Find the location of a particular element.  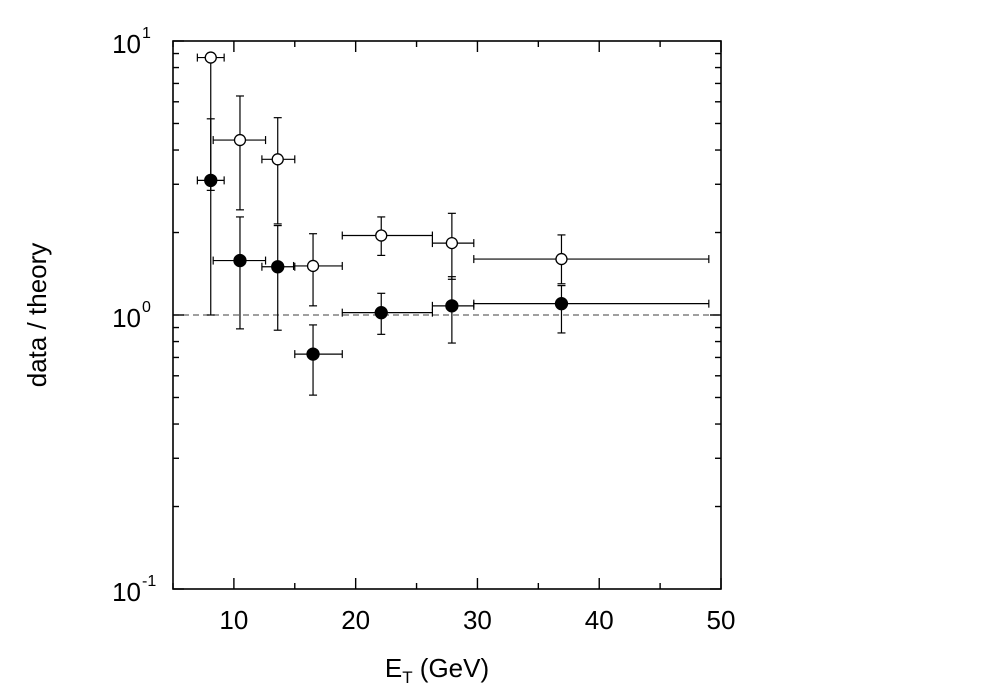

y-tick-label-exponent: -1 is located at coordinates (149, 581).